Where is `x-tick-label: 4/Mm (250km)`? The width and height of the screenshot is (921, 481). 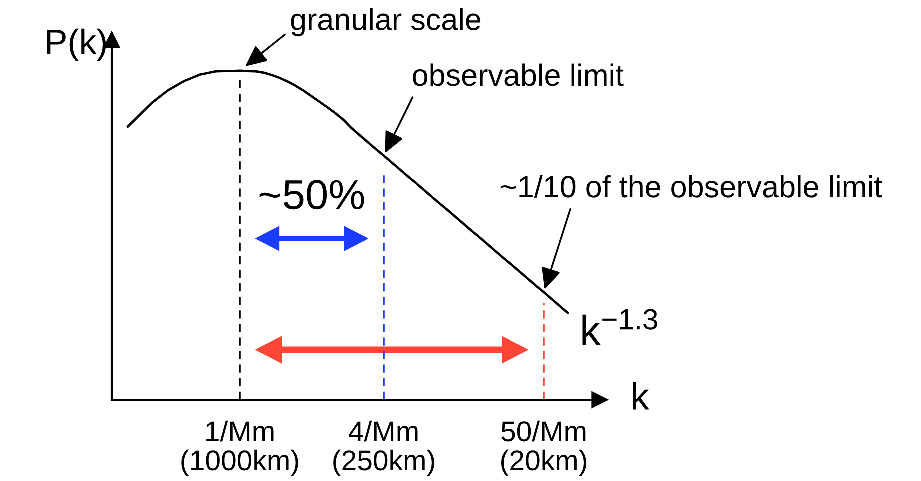
x-tick-label: 4/Mm (250km) is located at coordinates (384, 448).